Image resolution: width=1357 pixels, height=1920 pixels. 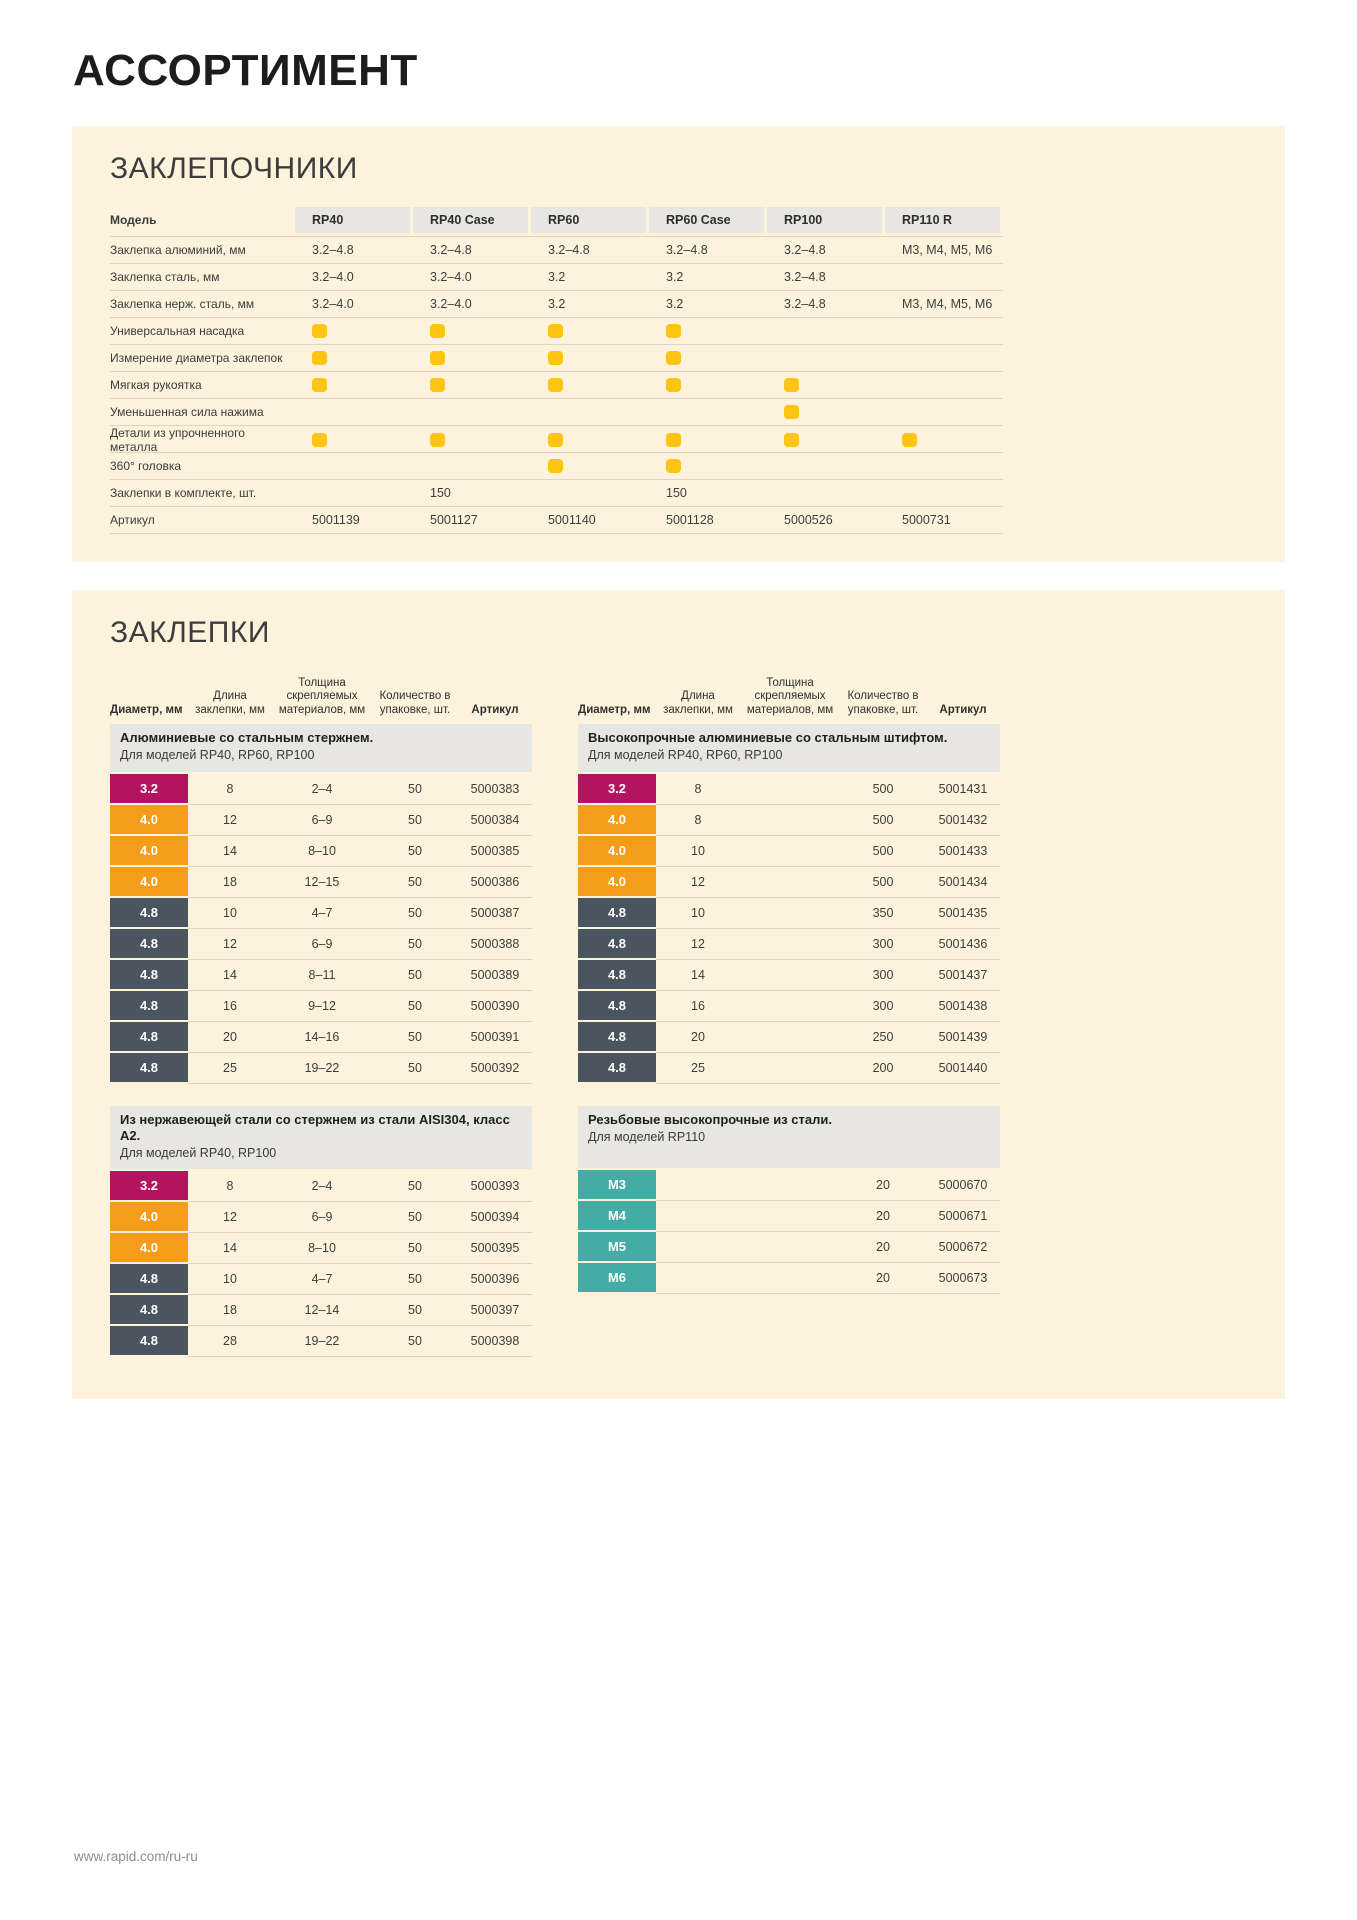 I want to click on rivet-row: 4.0 18 12–15 50 5000386, so click(x=321, y=882).